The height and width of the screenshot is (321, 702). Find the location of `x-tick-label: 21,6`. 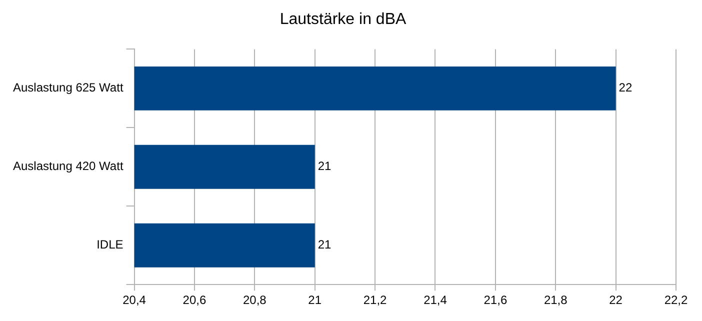

x-tick-label: 21,6 is located at coordinates (496, 300).